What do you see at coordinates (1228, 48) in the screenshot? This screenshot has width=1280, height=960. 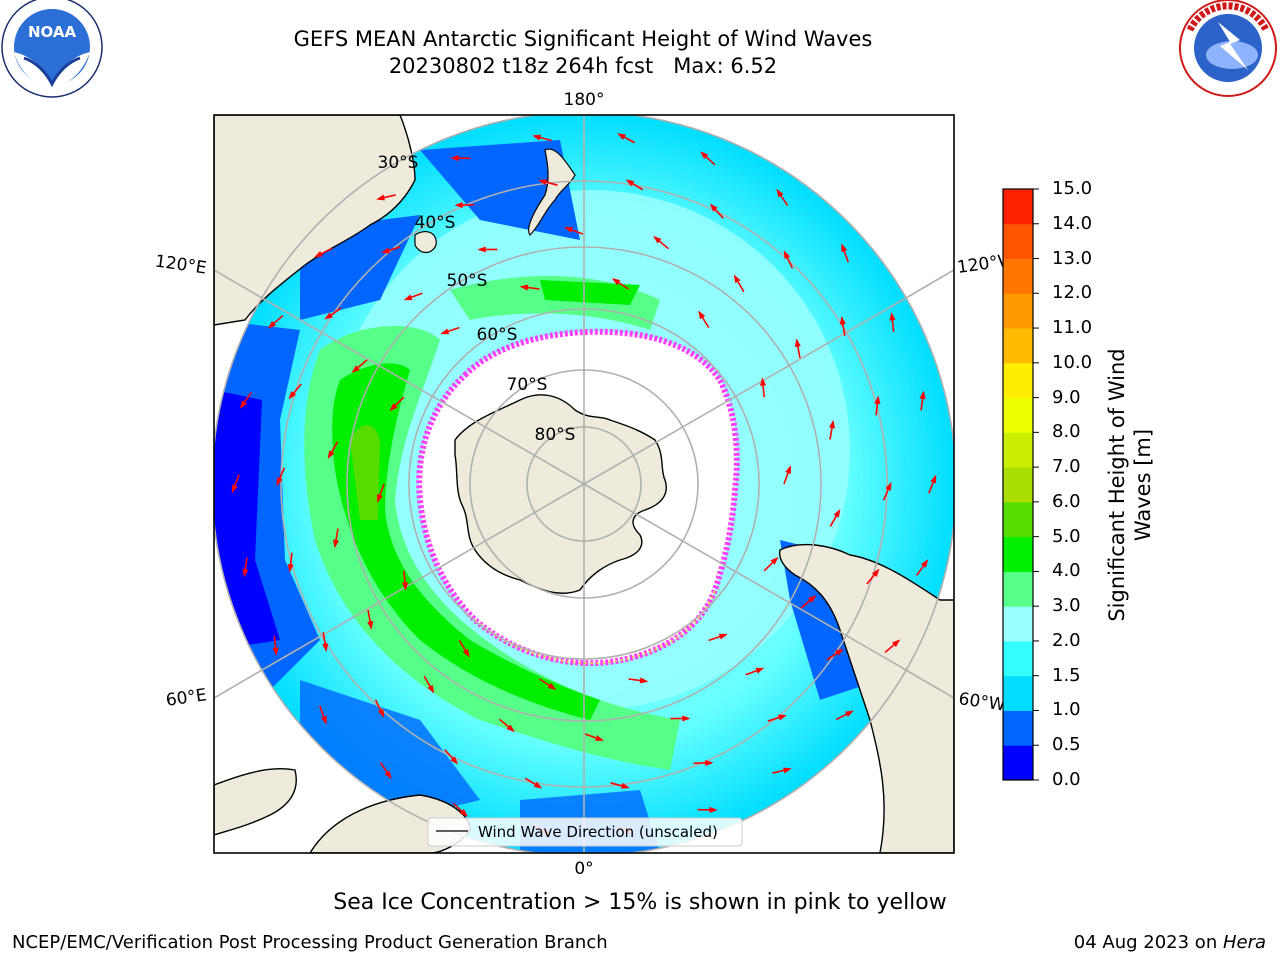 I see `nws-logo` at bounding box center [1228, 48].